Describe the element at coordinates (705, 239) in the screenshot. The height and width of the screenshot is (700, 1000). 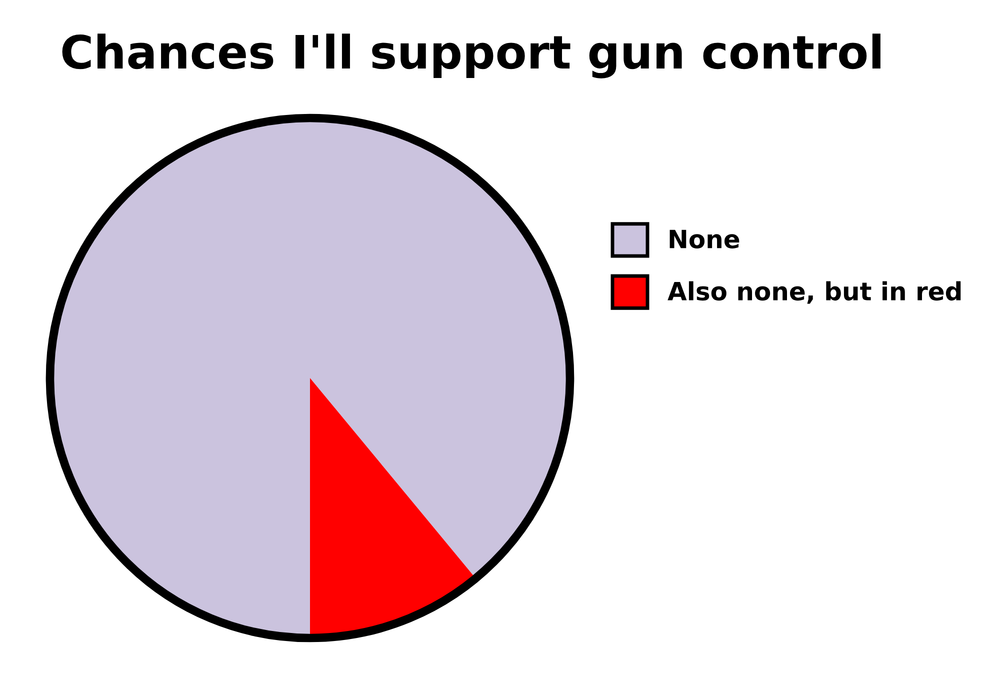
I see `legend-label: None` at that location.